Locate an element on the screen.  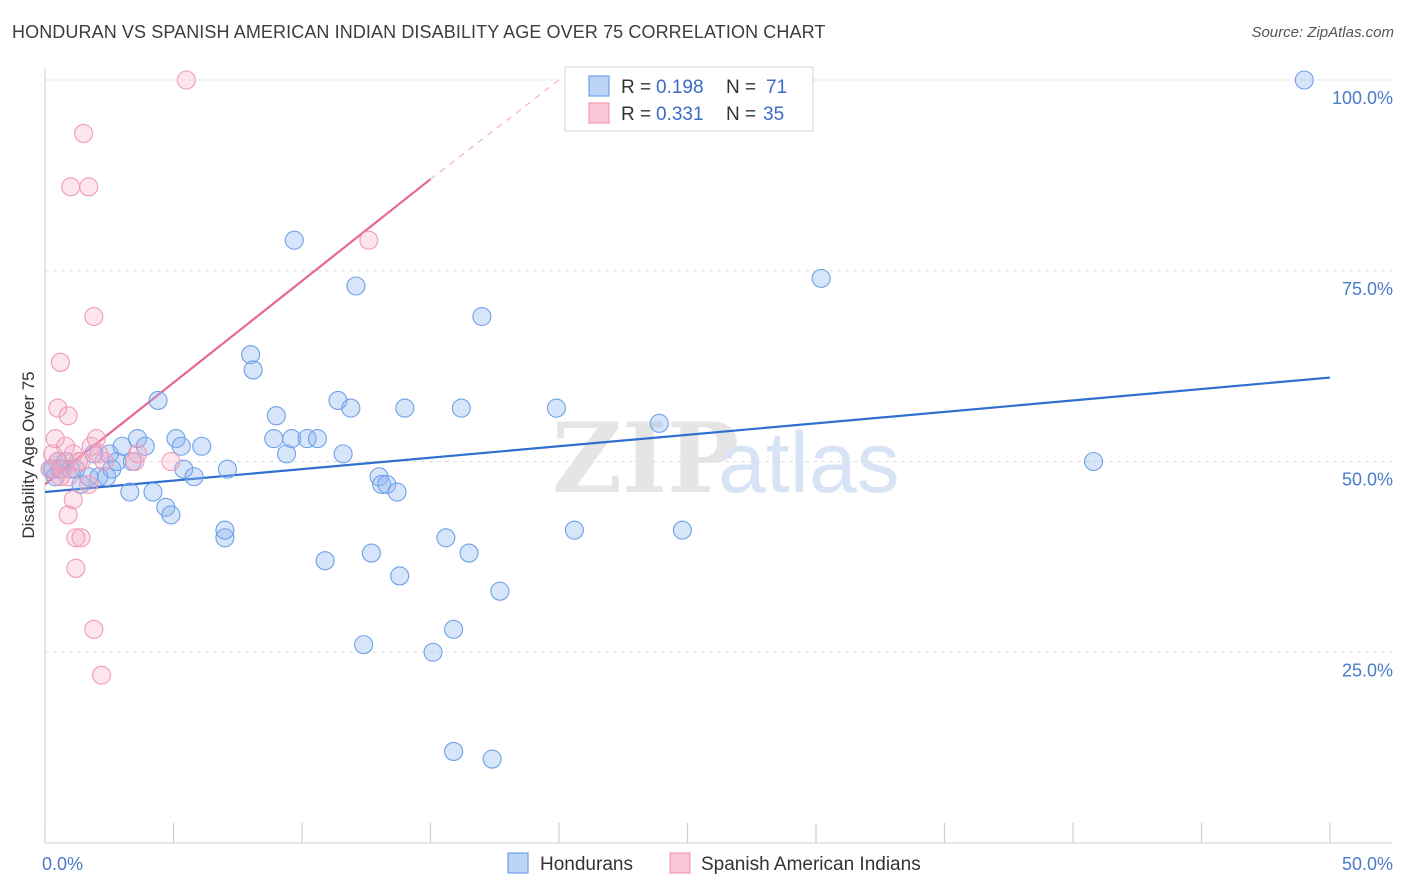
y-tick-label: 75.0% is located at coordinates (1367, 289).